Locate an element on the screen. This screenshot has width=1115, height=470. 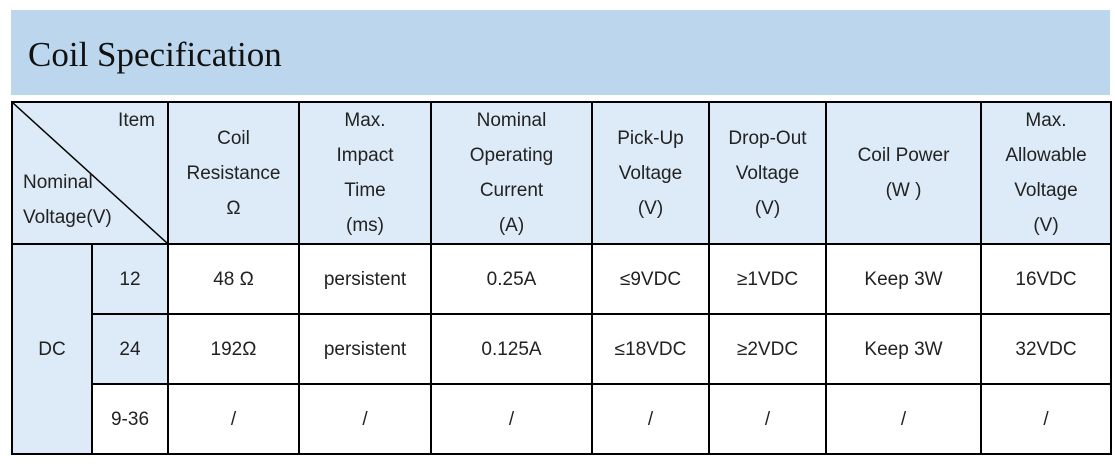
nominal-voltage-cell: 24 is located at coordinates (130, 349).